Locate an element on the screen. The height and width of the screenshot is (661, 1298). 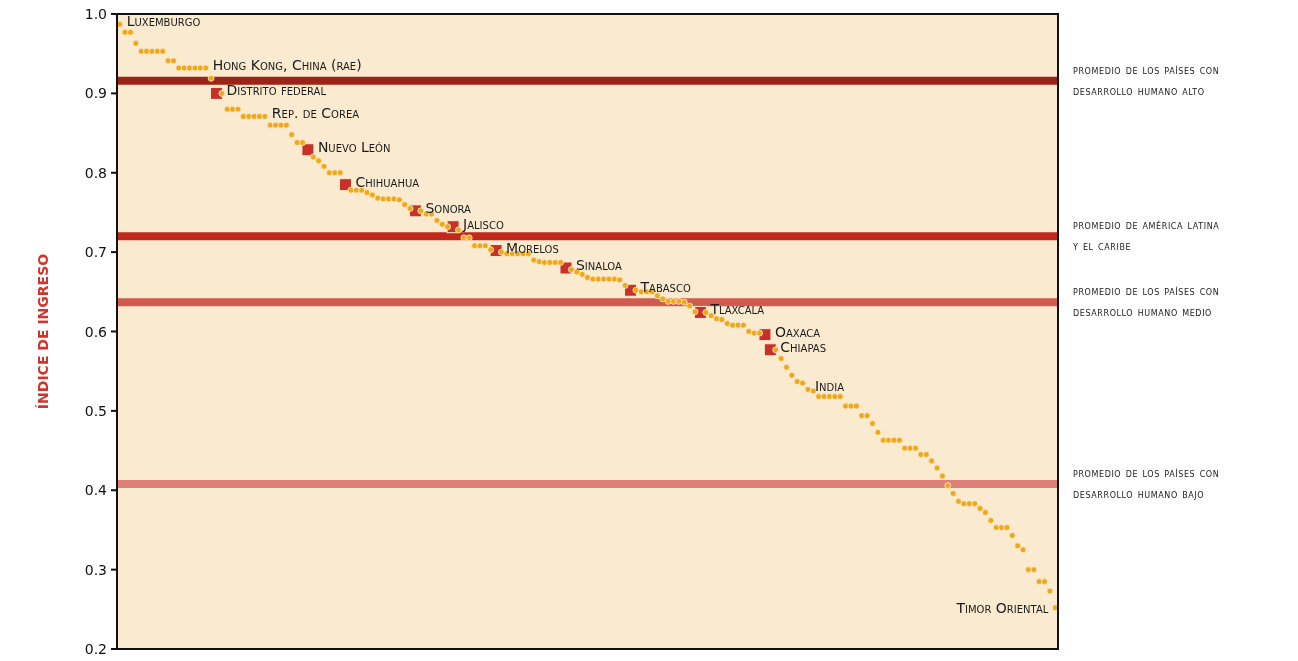
data-label: Timor Oriental is located at coordinates (1002, 607).